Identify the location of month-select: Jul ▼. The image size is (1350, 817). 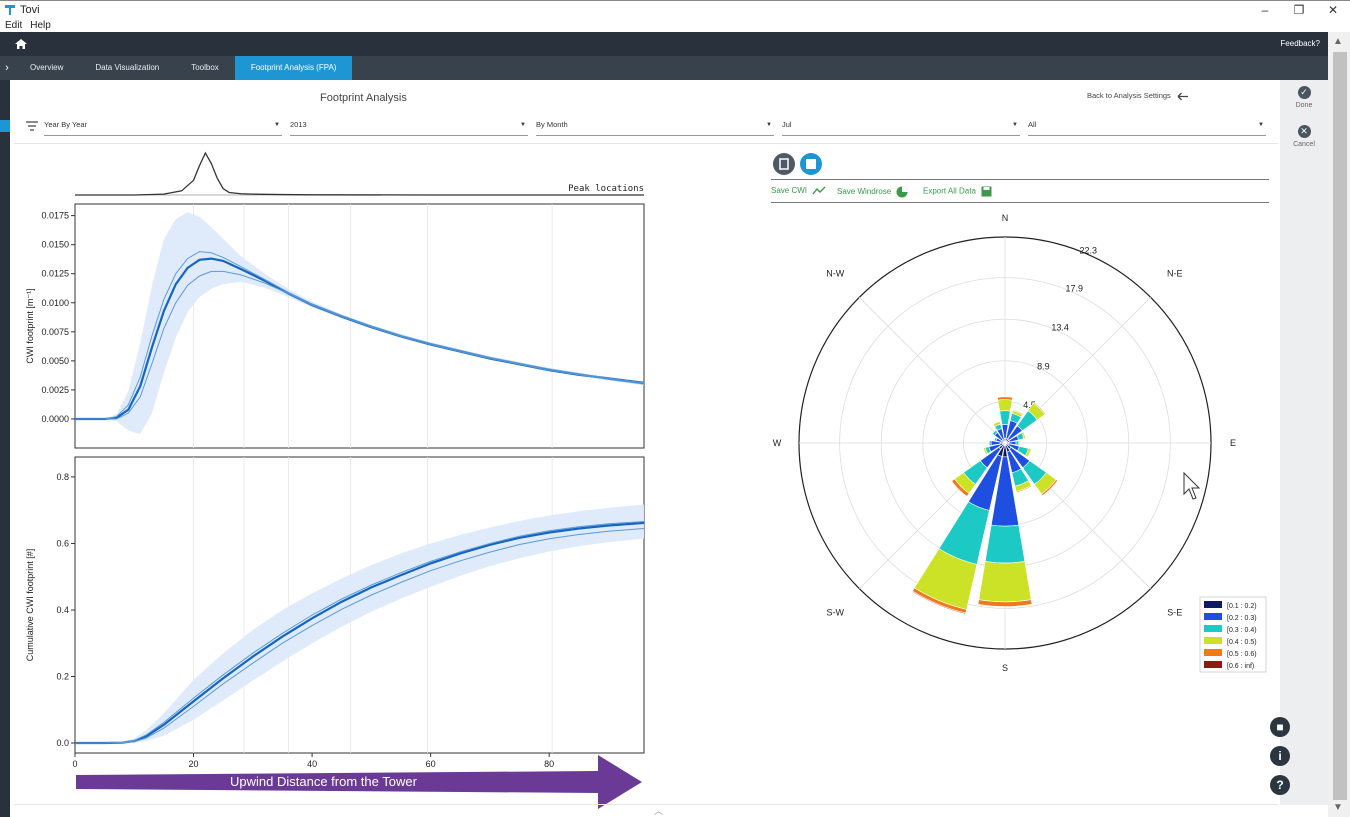
(901, 126).